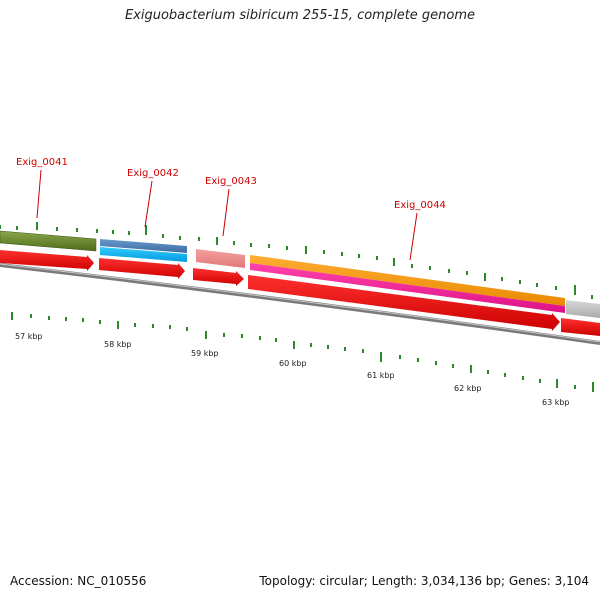 Image resolution: width=600 pixels, height=600 pixels. Describe the element at coordinates (205, 353) in the screenshot. I see `kbp-label-59: 59 kbp` at that location.